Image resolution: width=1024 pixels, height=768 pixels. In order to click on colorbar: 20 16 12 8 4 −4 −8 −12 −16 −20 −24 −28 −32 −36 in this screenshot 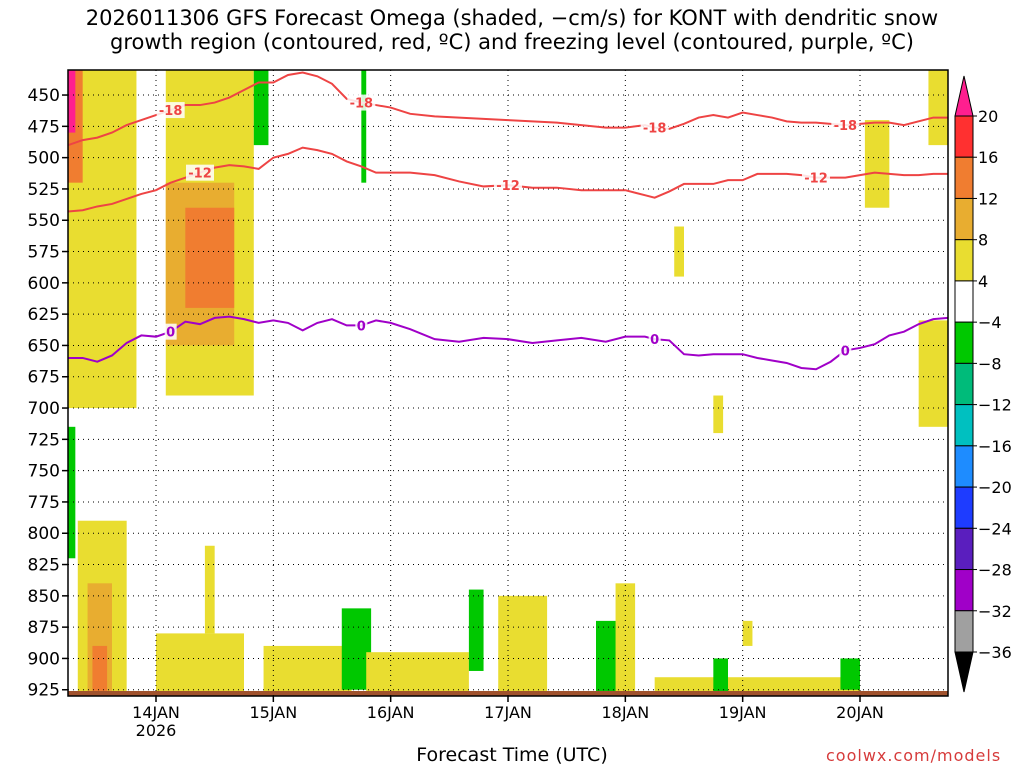, I will do `click(983, 384)`.